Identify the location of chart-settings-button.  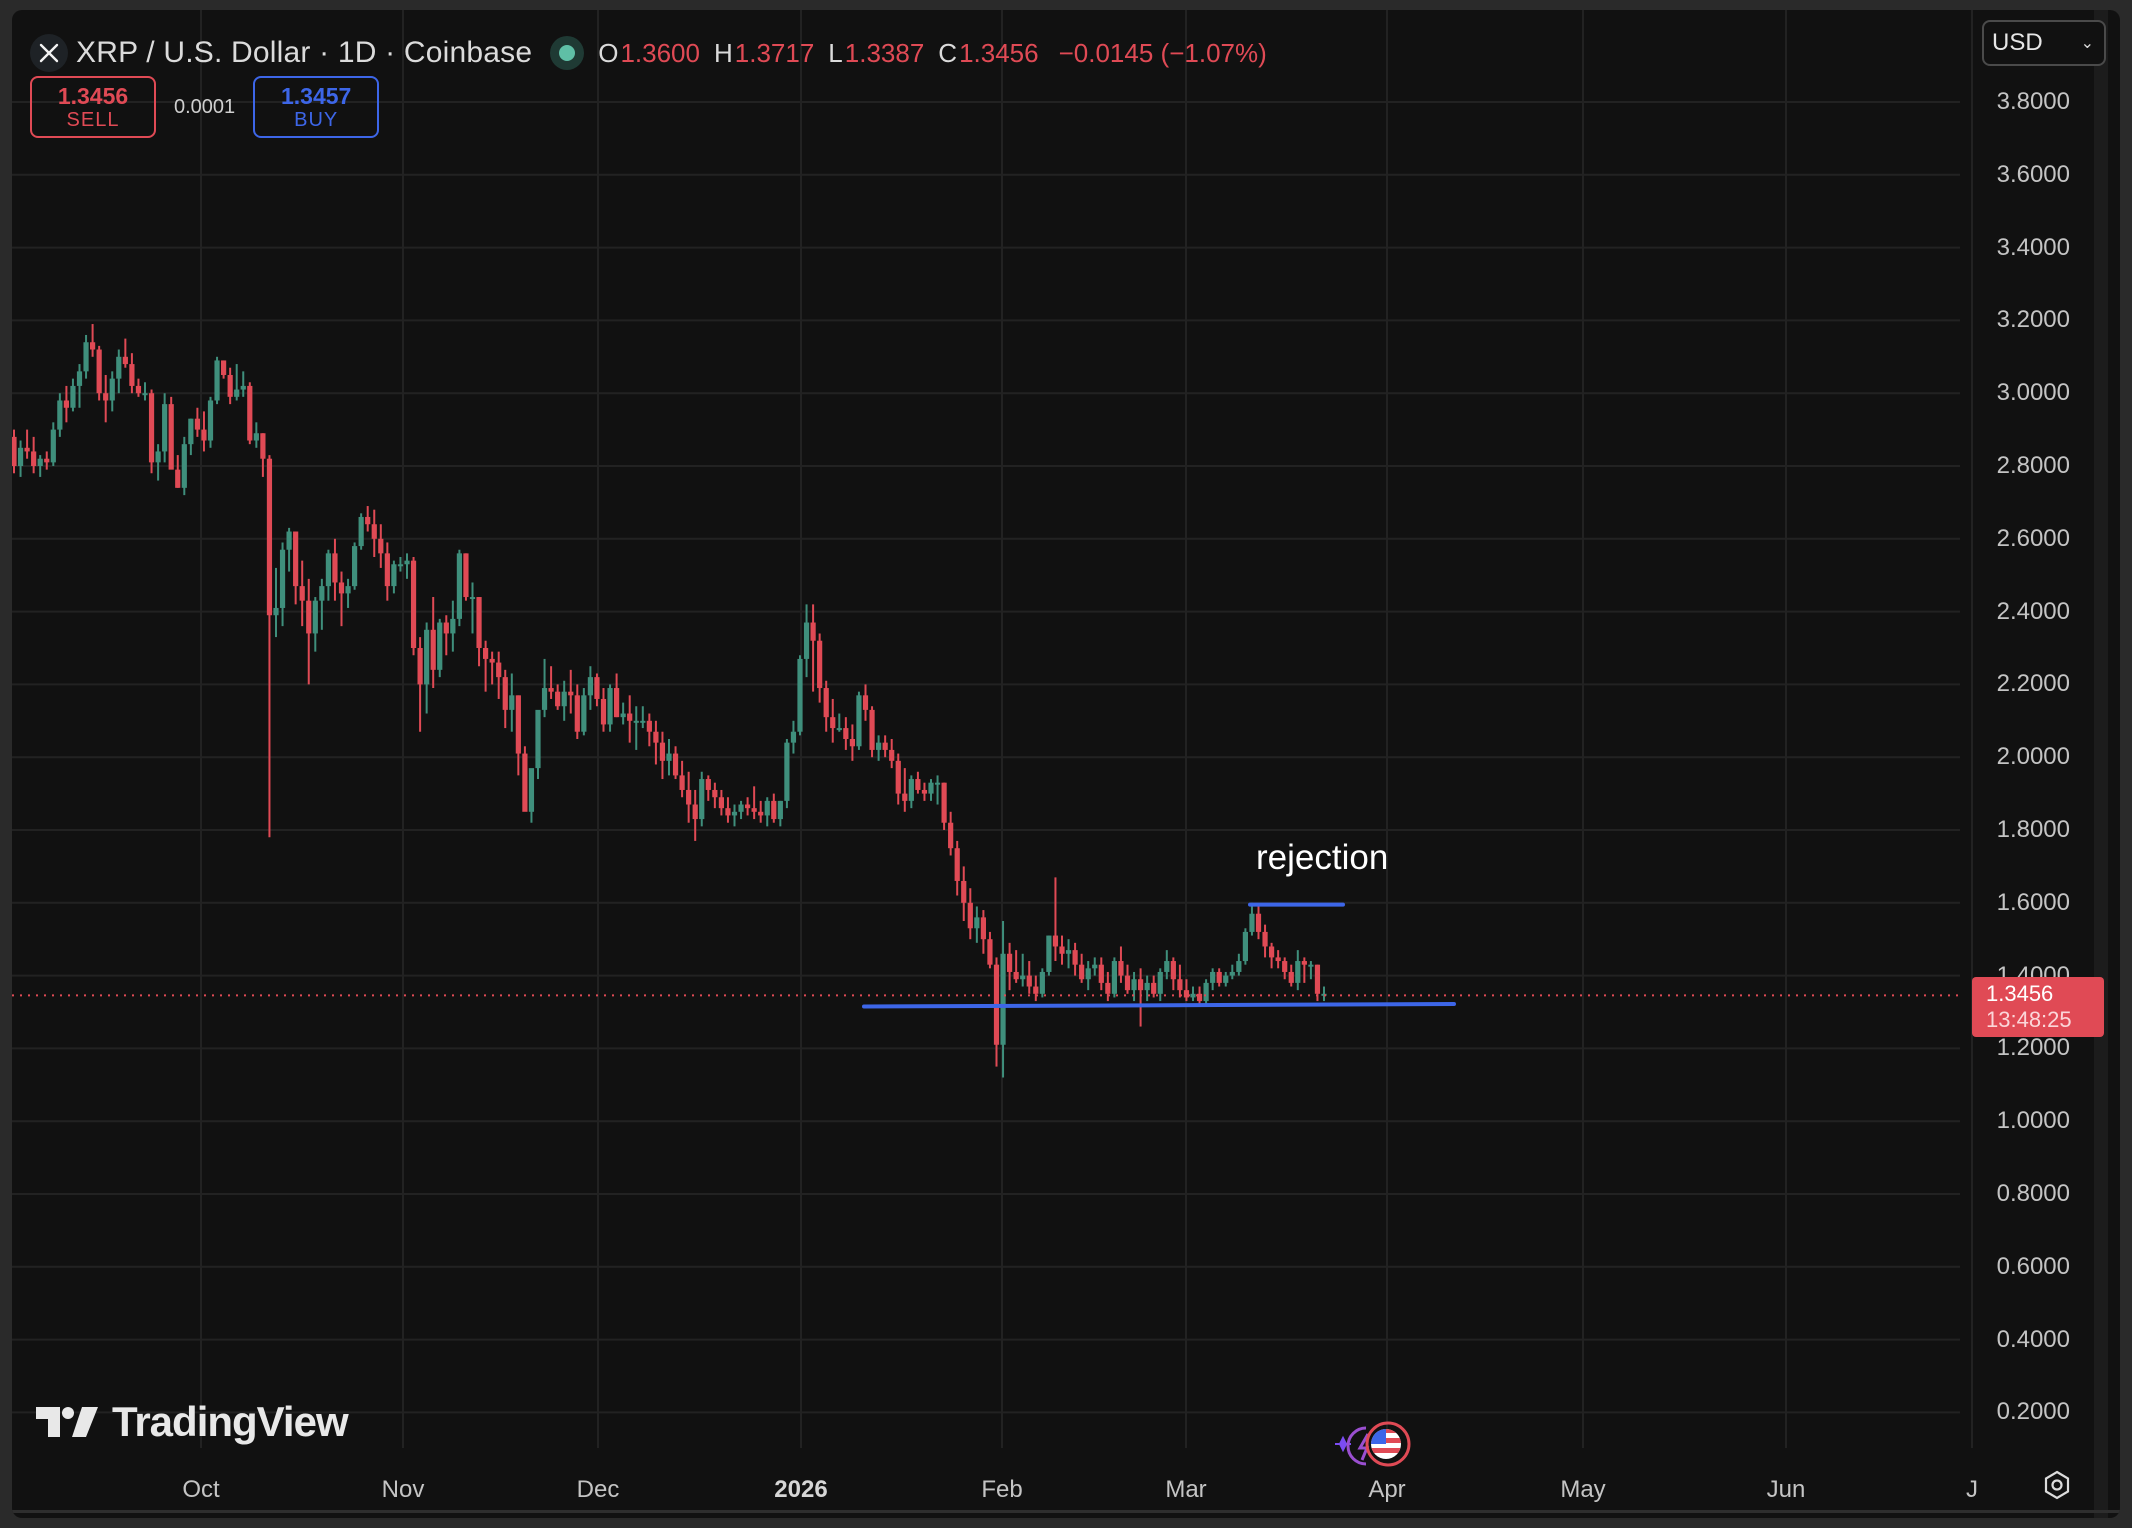
(2057, 1487).